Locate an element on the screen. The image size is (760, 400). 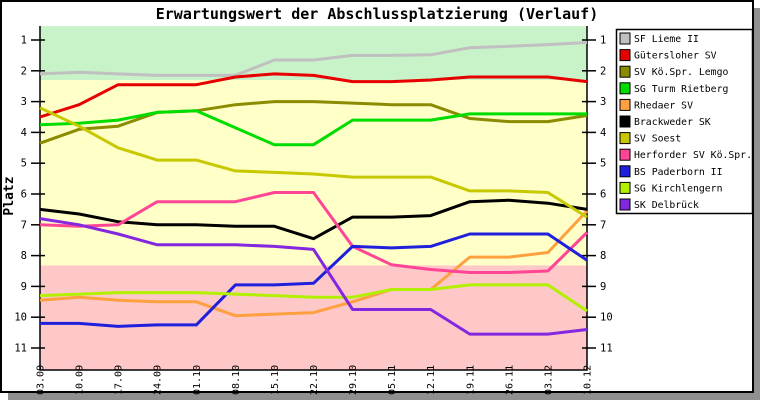
legend-item: Brackweder SK is located at coordinates (665, 121).